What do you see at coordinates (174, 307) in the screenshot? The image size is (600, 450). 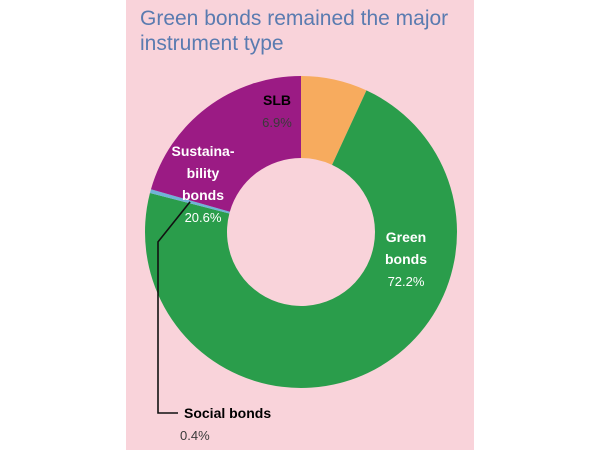 I see `social-bonds-leader-line` at bounding box center [174, 307].